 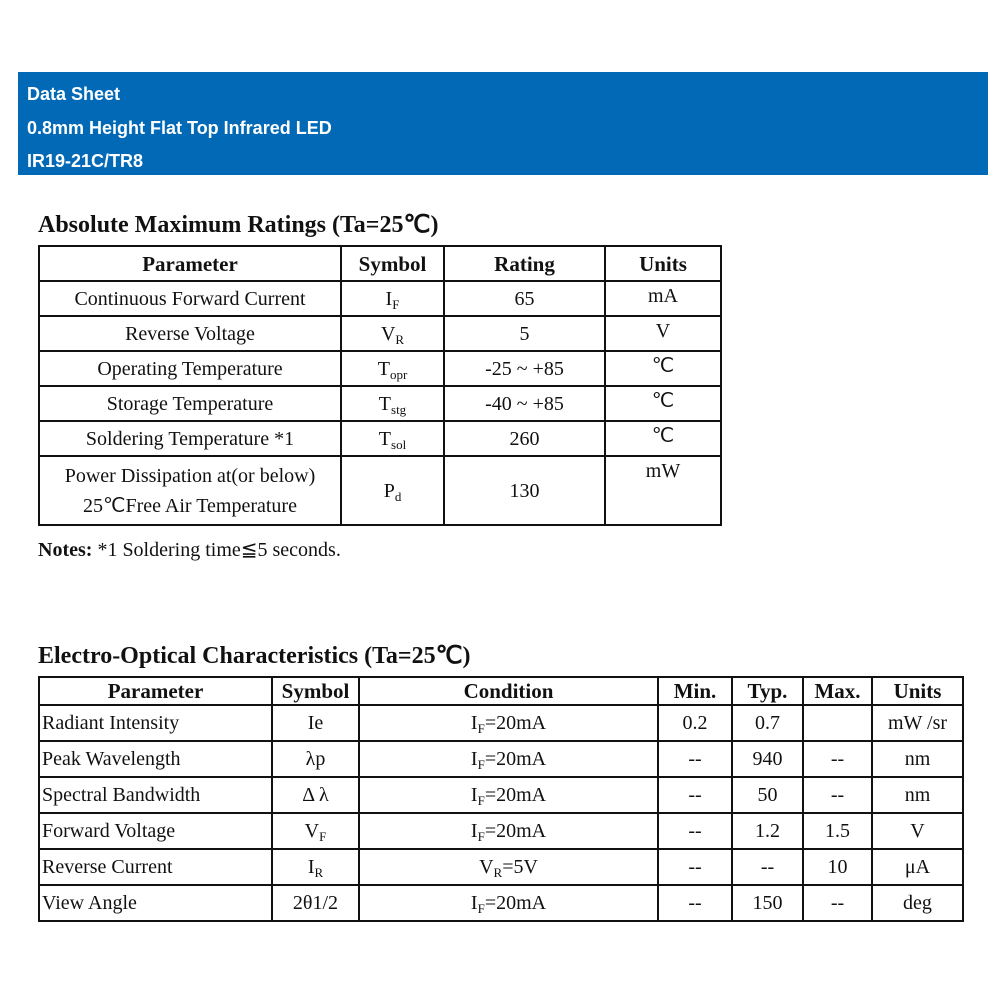 What do you see at coordinates (524, 403) in the screenshot?
I see `rating-cell: -40 ~ +85` at bounding box center [524, 403].